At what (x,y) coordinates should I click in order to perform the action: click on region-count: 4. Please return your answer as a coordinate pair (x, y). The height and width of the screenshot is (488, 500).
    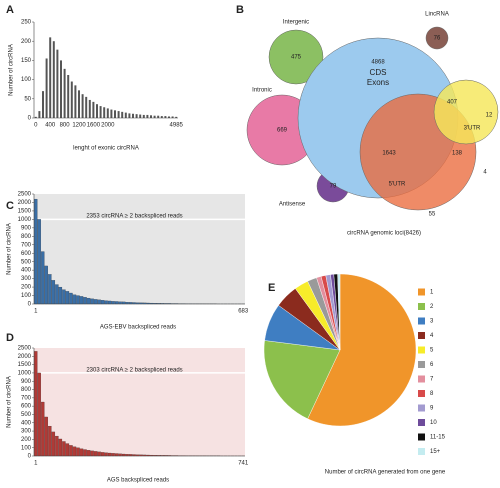
    Looking at the image, I should click on (485, 173).